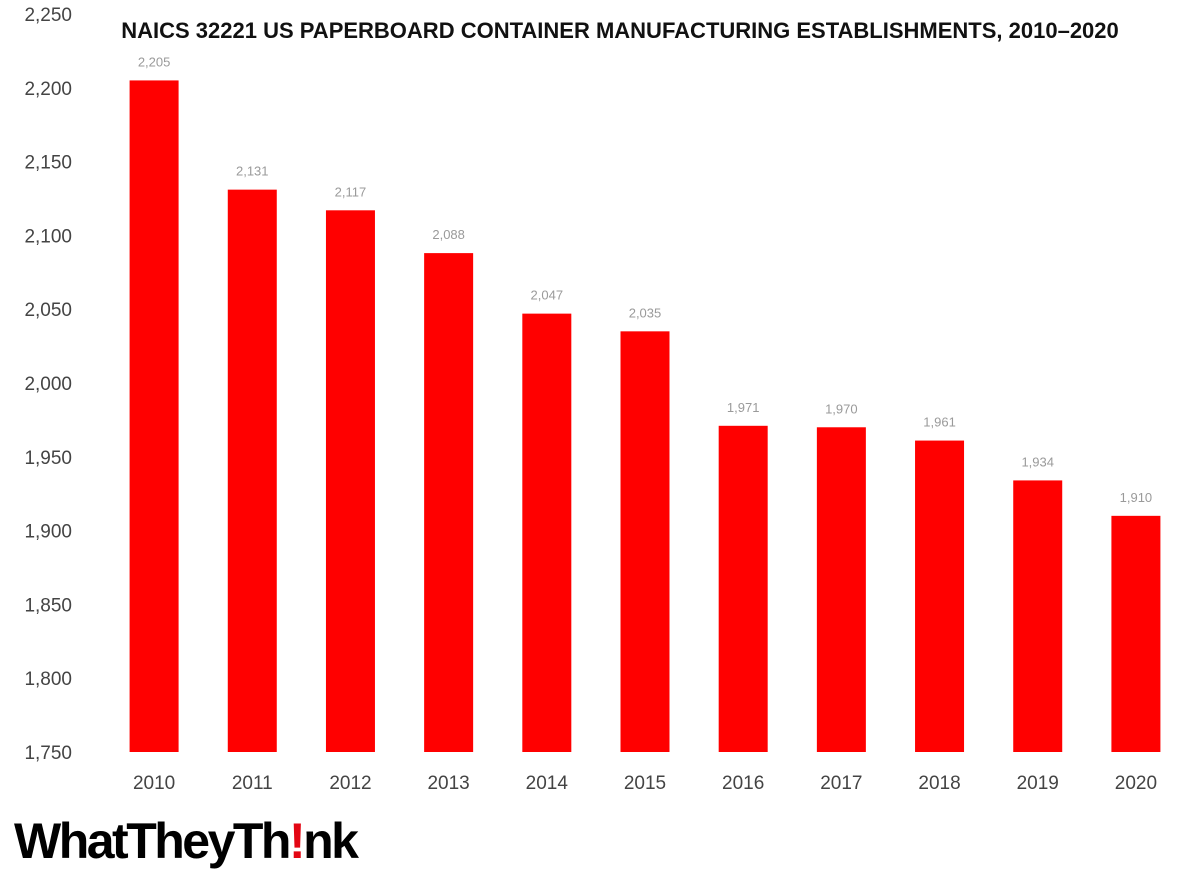  What do you see at coordinates (547, 295) in the screenshot?
I see `data-label-2014: 2,047` at bounding box center [547, 295].